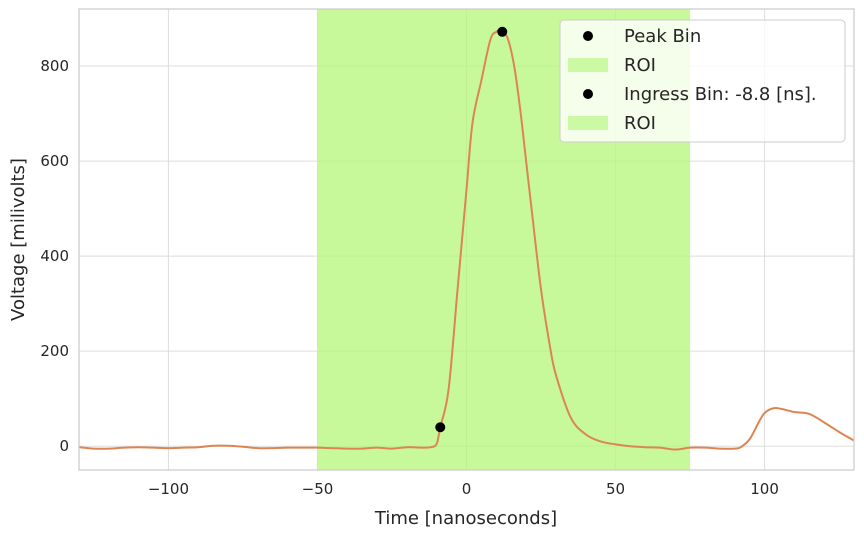 The width and height of the screenshot is (864, 541). Describe the element at coordinates (54, 351) in the screenshot. I see `y-tick-label: 200` at that location.